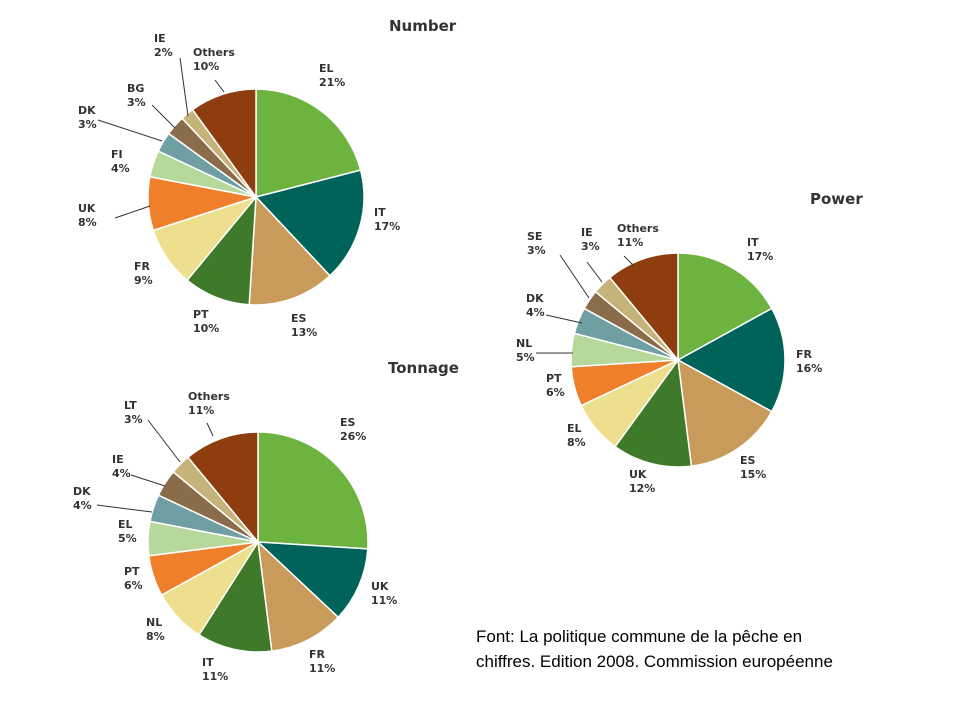 This screenshot has width=960, height=720. Describe the element at coordinates (312, 580) in the screenshot. I see `tonnage-slice-uk` at that location.